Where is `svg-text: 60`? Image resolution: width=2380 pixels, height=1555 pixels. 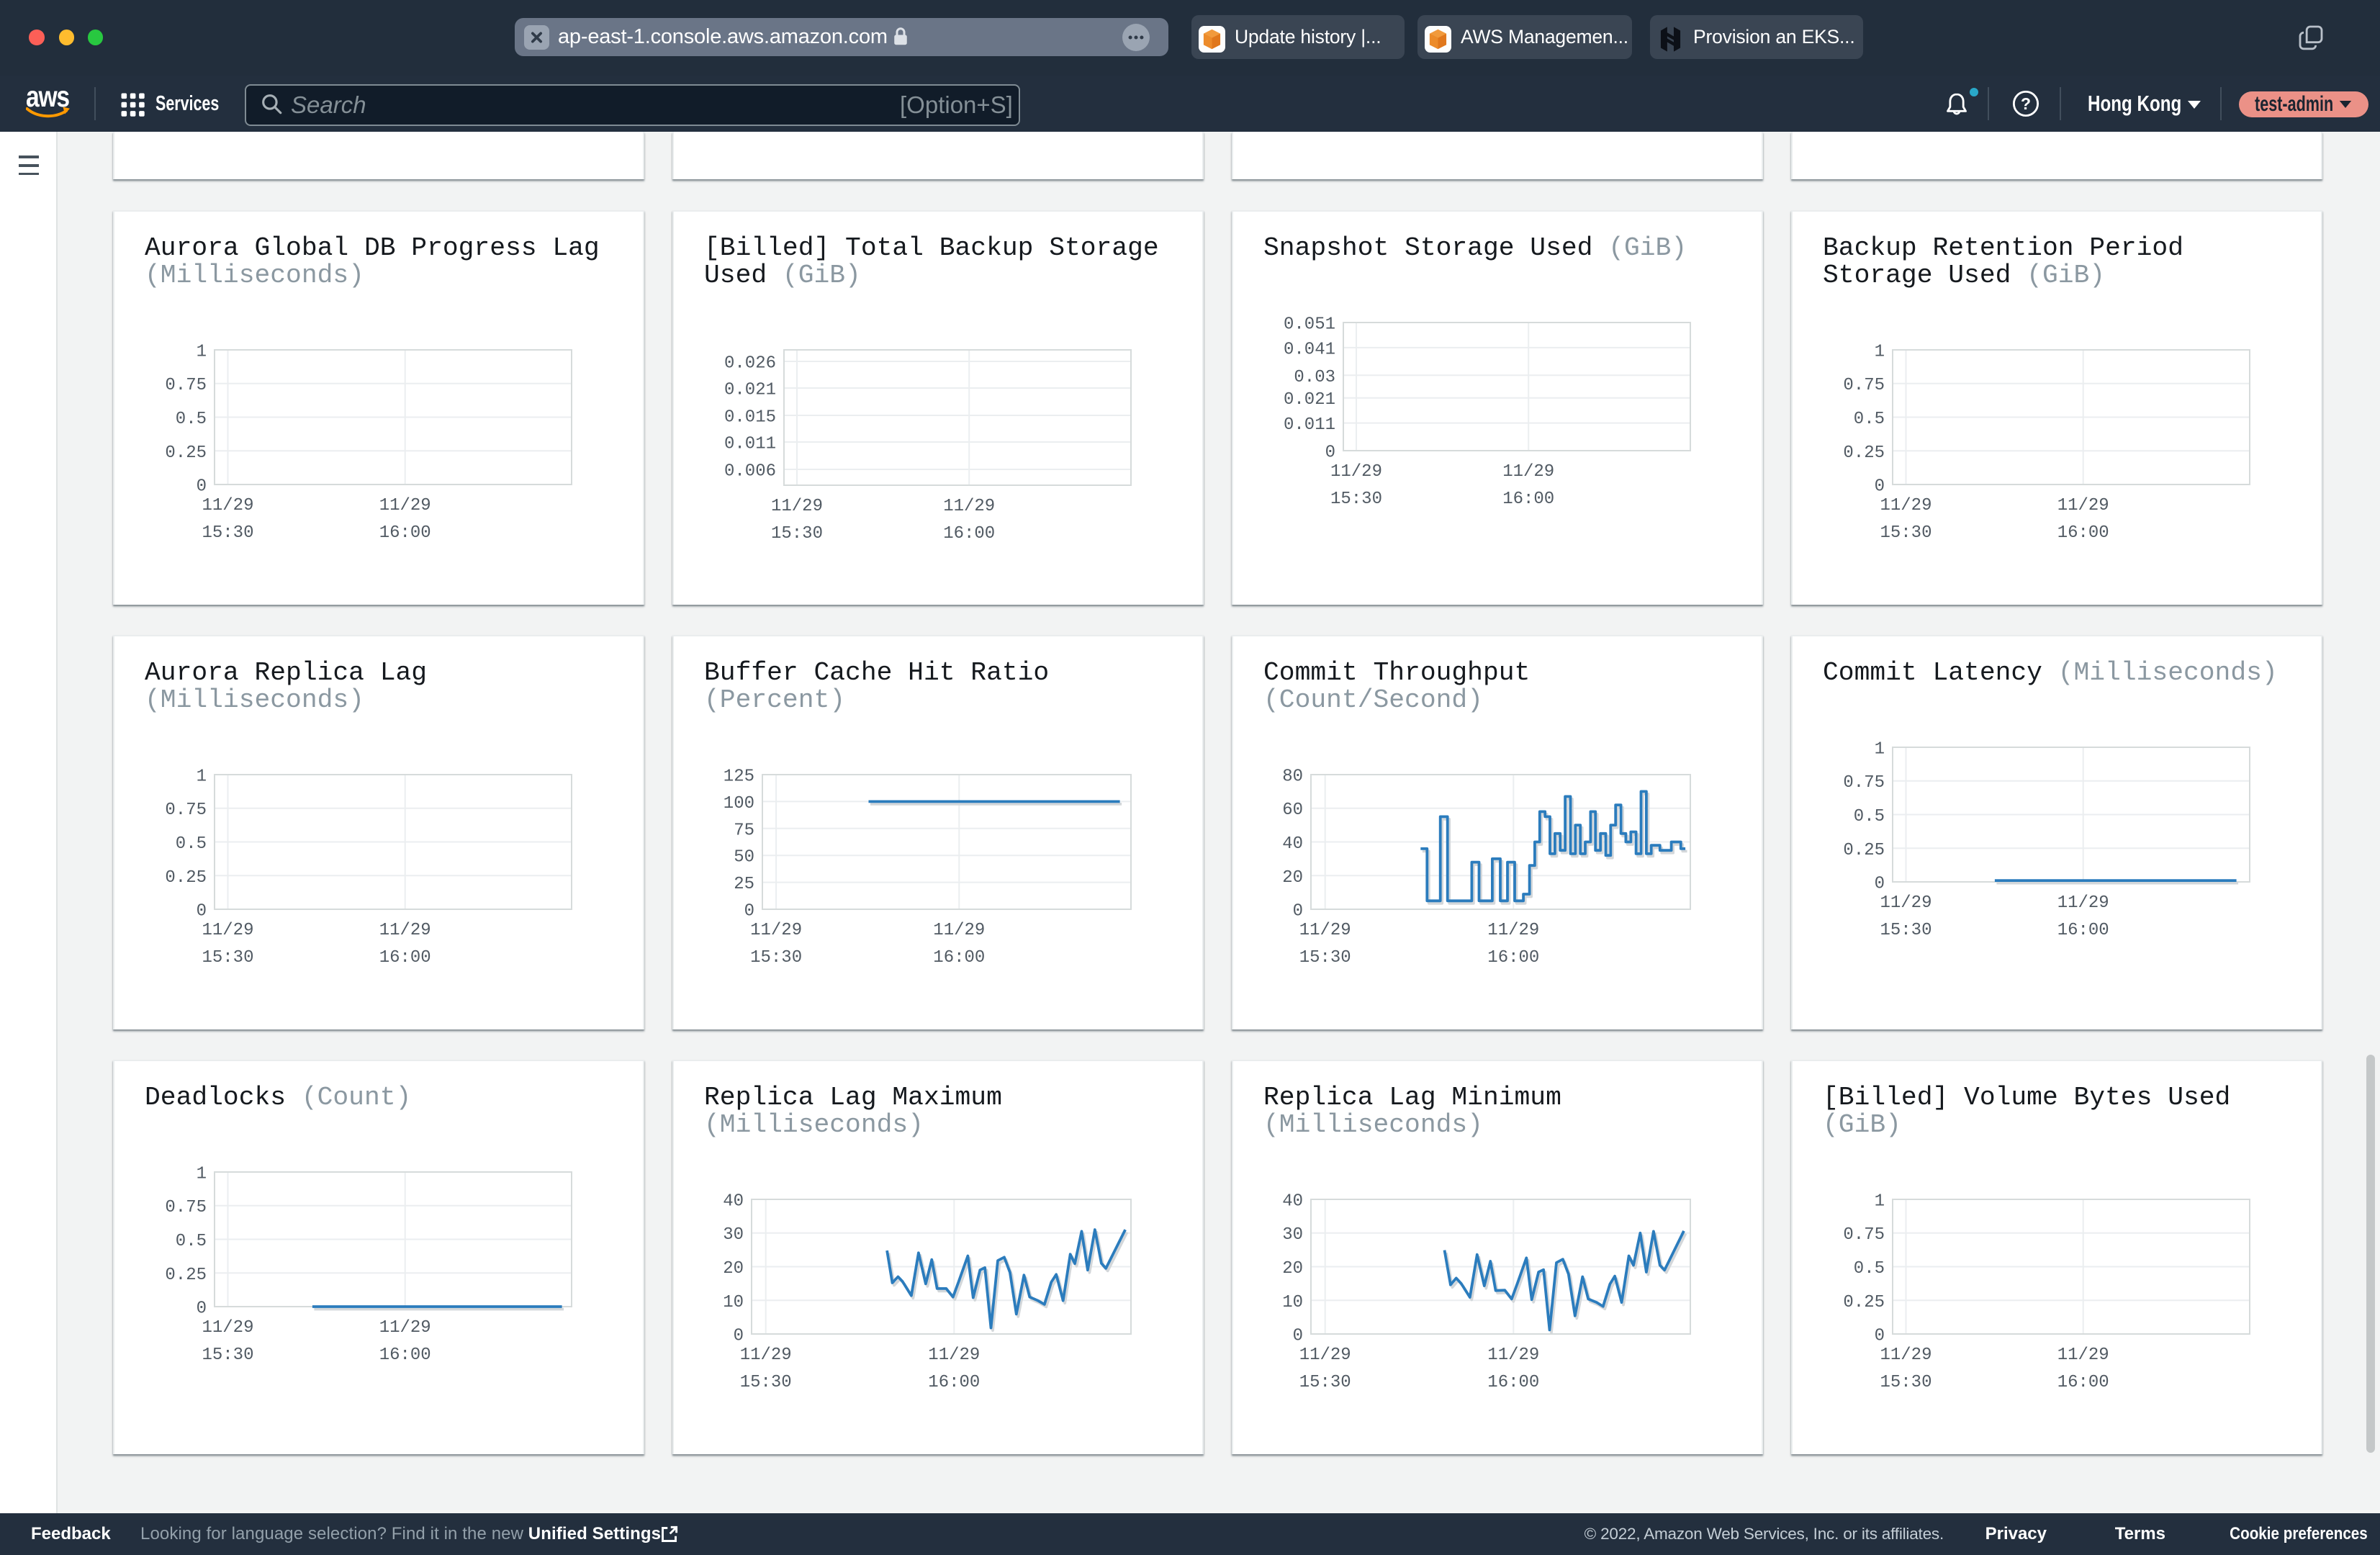
svg-text: 60 is located at coordinates (1292, 811).